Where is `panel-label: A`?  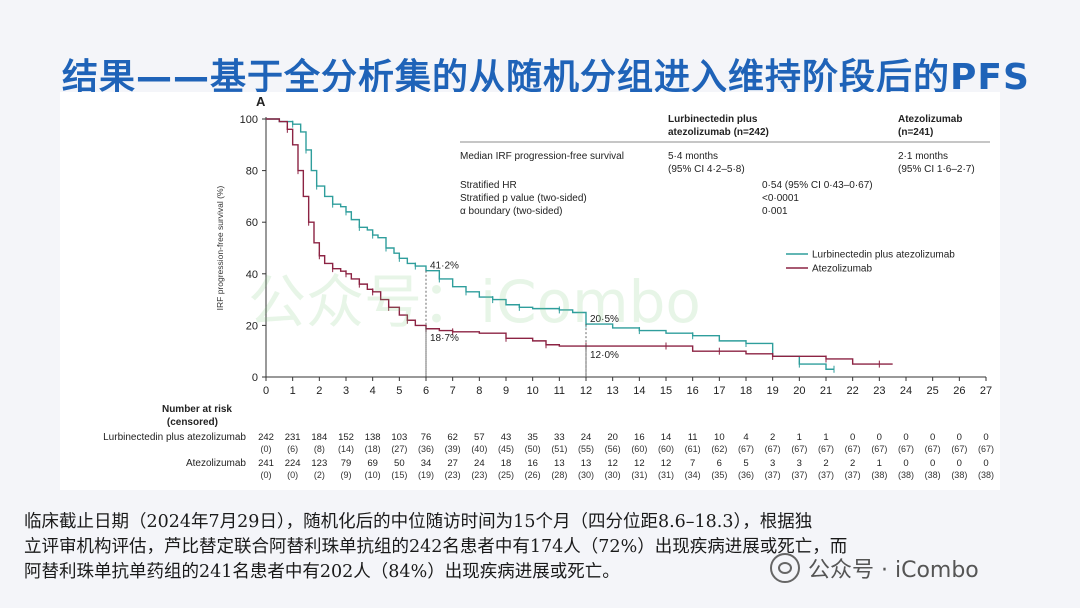 panel-label: A is located at coordinates (261, 101).